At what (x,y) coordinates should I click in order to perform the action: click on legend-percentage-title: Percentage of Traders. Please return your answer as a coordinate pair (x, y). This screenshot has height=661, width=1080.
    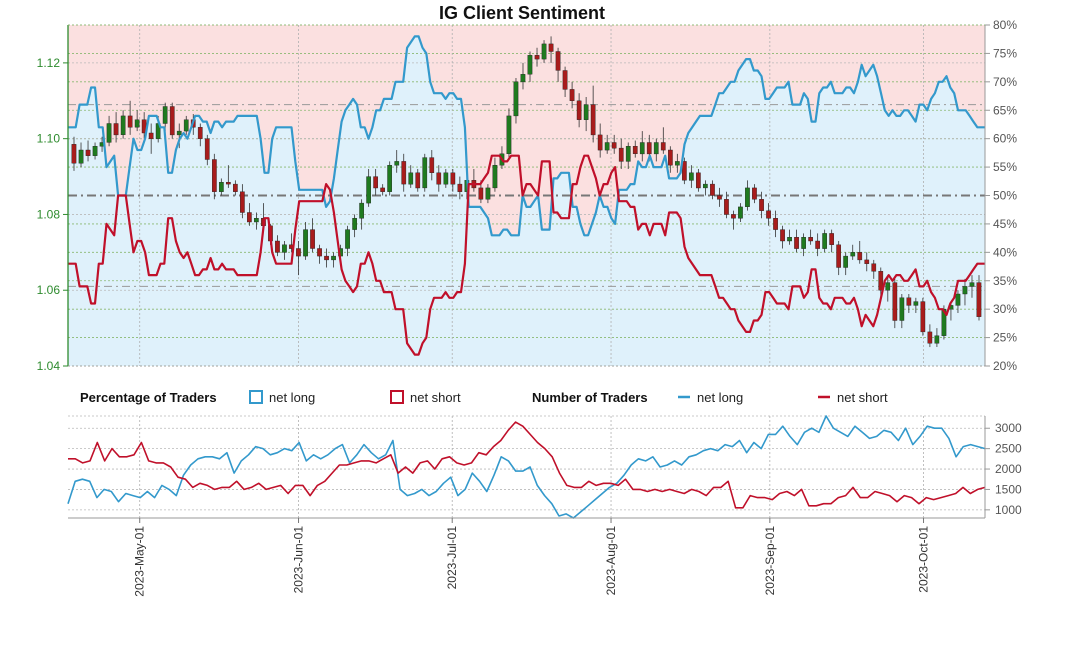
    Looking at the image, I should click on (148, 397).